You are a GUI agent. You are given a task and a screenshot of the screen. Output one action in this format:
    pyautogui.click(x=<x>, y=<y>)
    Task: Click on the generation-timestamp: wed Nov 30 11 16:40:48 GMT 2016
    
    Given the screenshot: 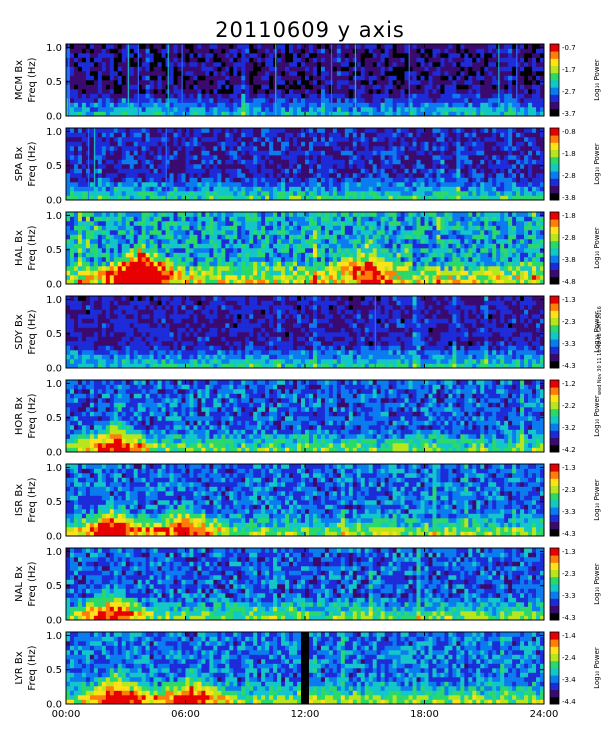 What is the action you would take?
    pyautogui.click(x=600, y=350)
    